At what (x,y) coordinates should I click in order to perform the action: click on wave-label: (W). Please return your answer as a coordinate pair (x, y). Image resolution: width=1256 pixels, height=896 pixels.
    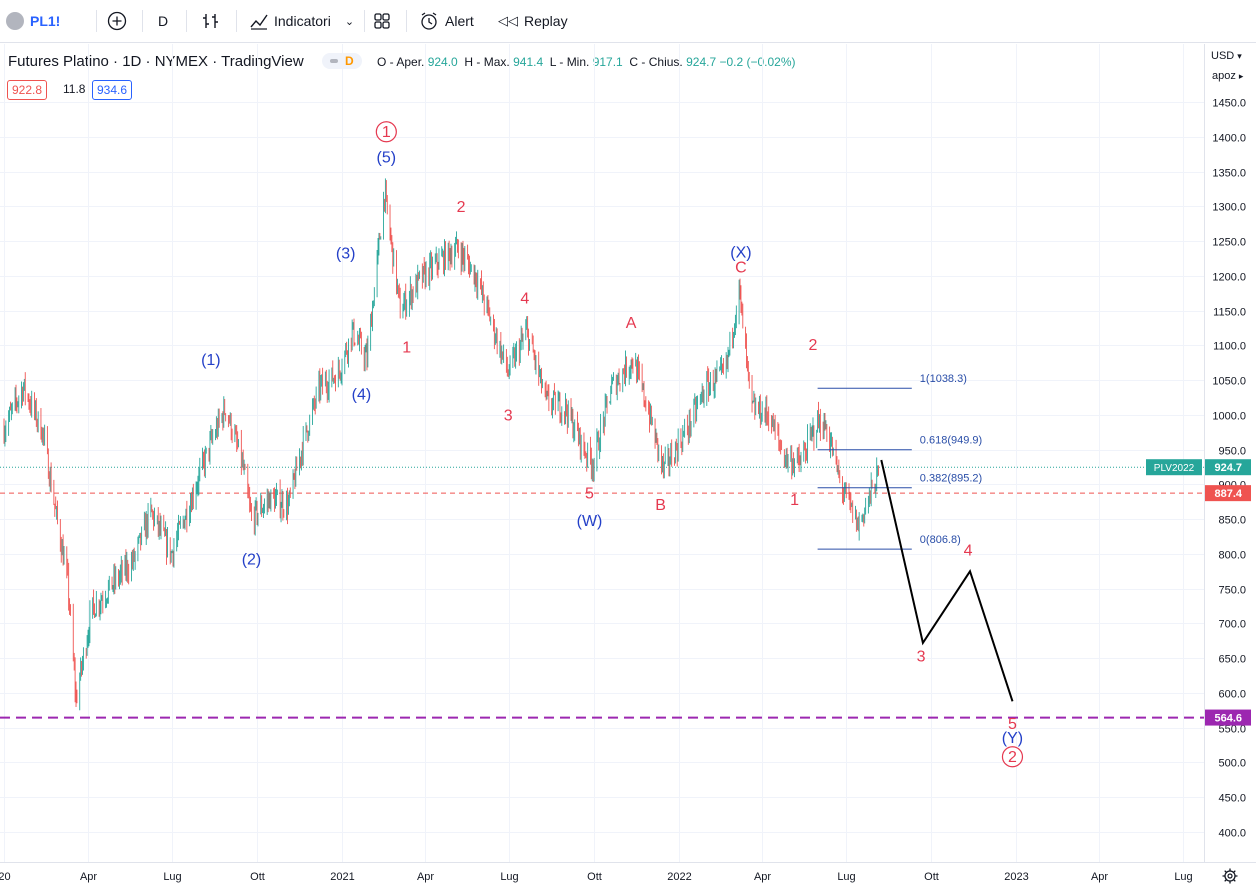
    Looking at the image, I should click on (590, 521).